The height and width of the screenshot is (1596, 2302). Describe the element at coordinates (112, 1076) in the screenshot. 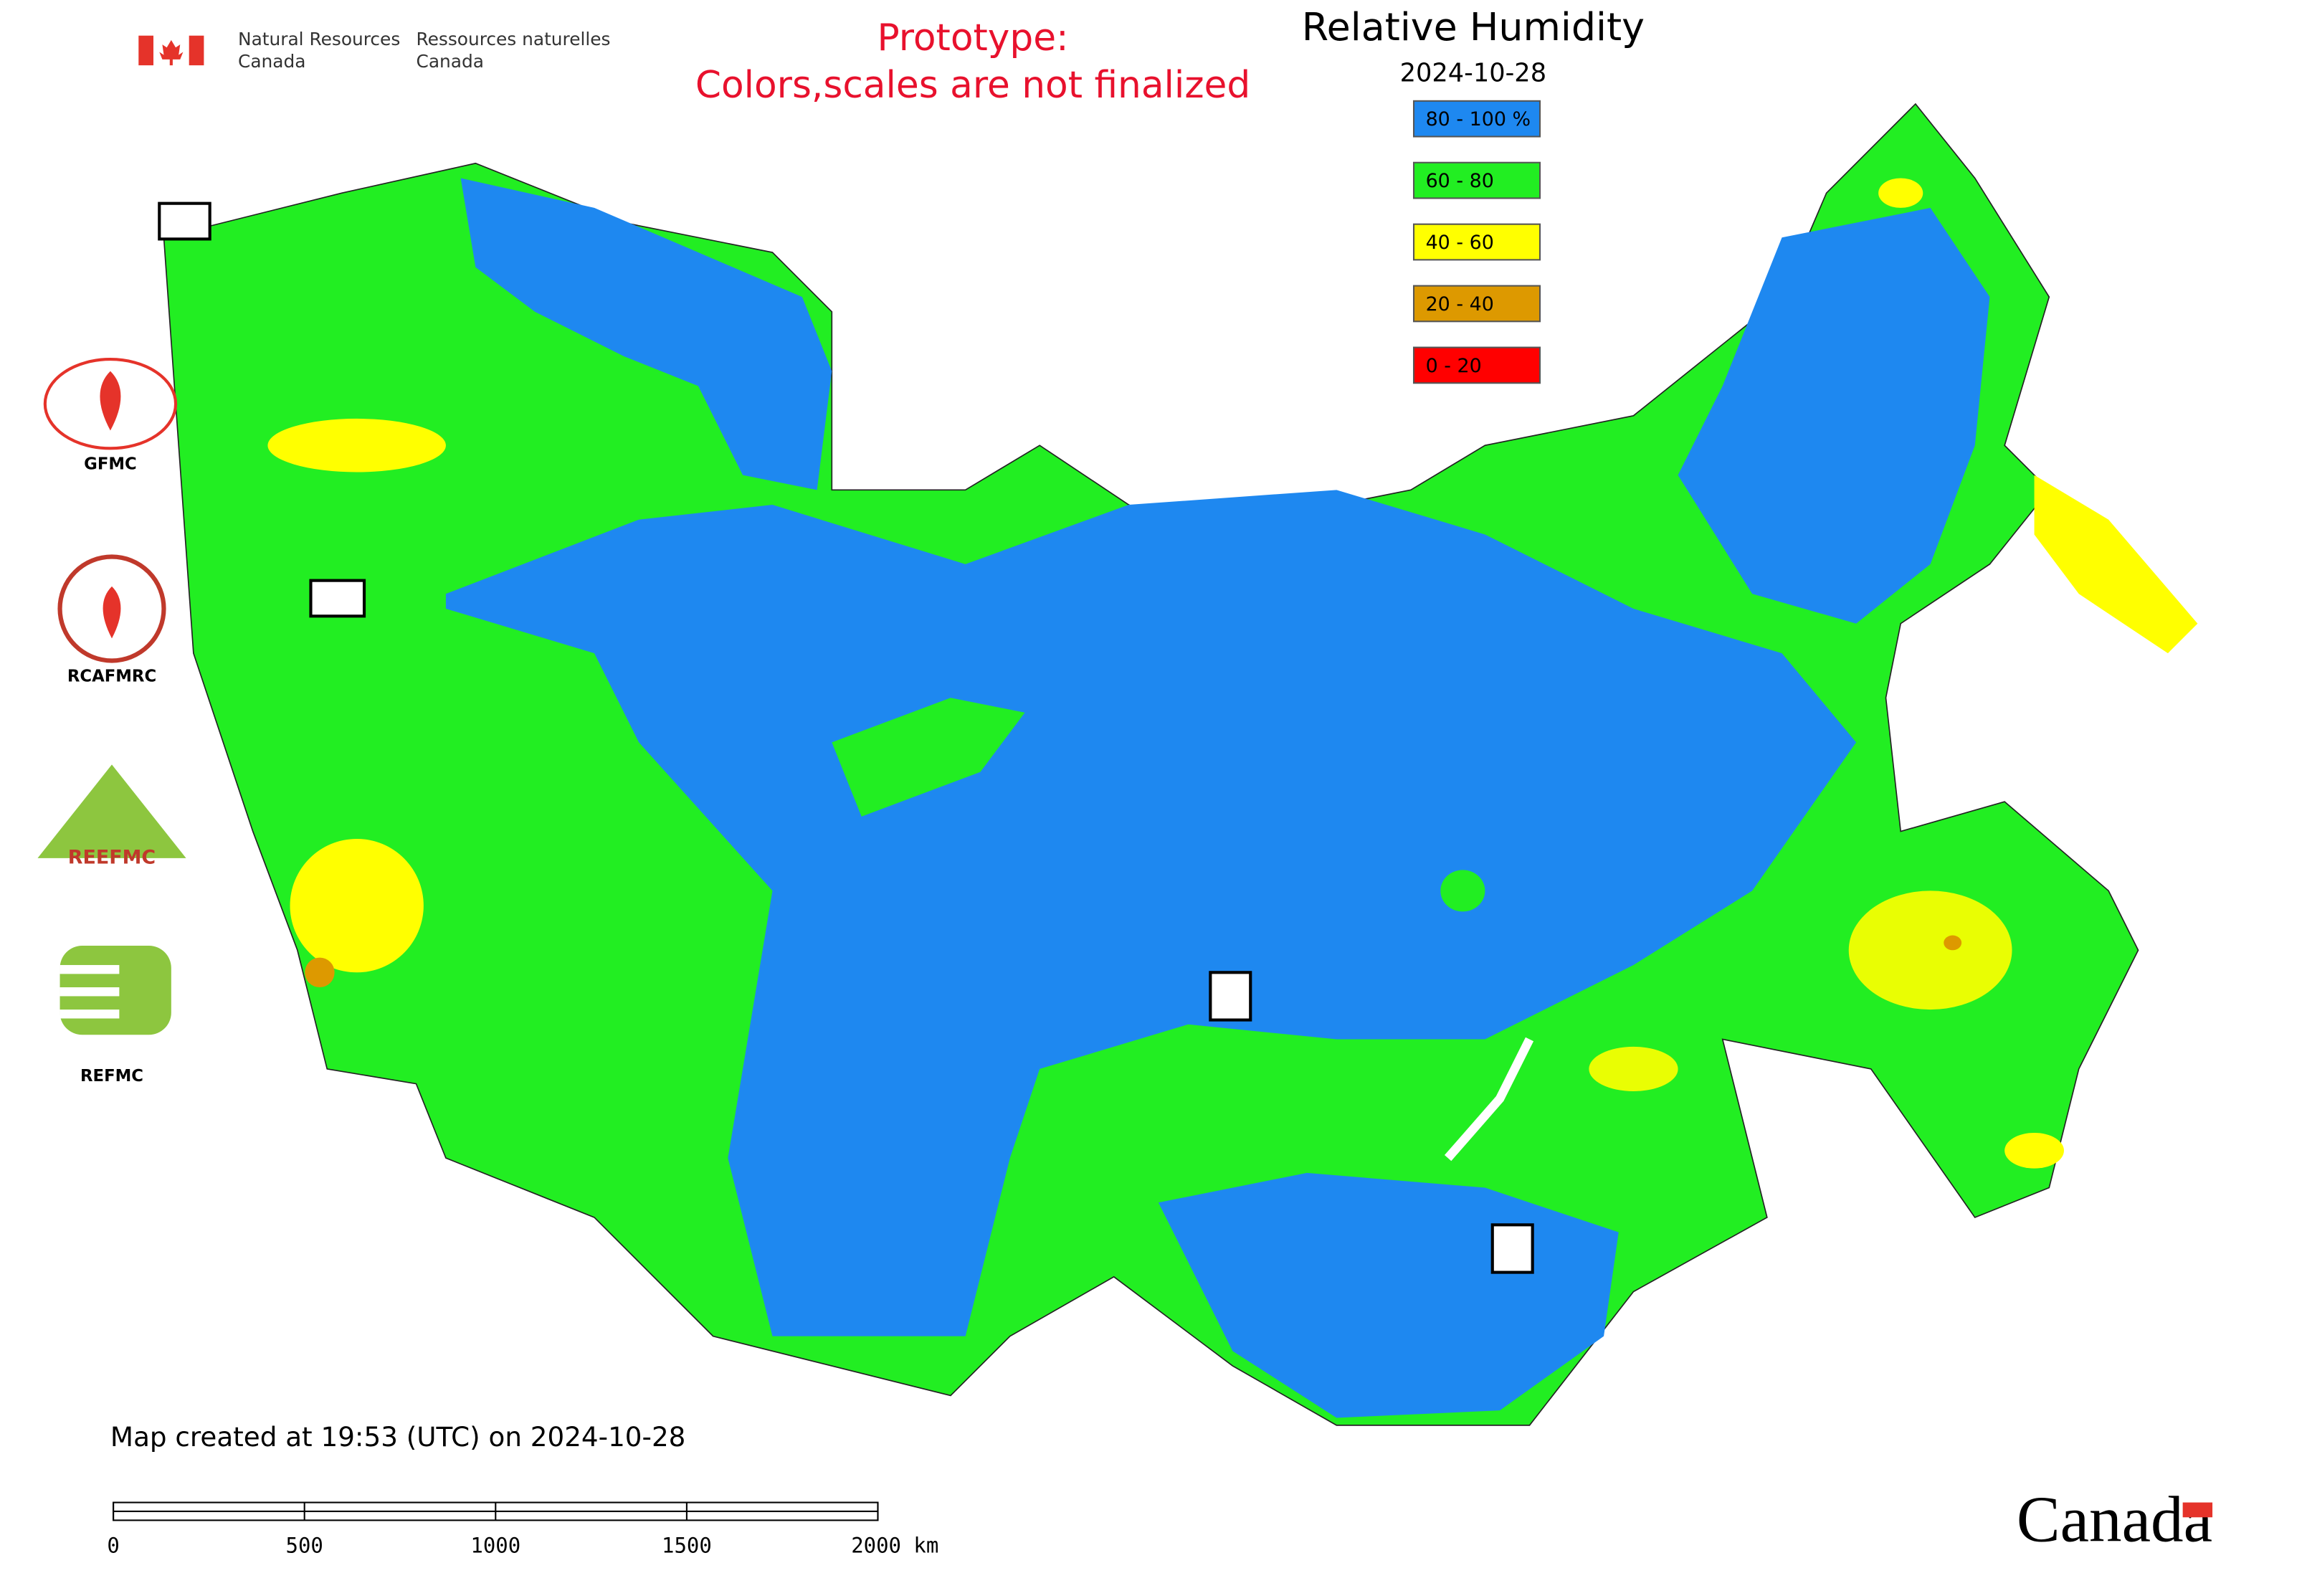

I see `logo-label: REFMC` at that location.